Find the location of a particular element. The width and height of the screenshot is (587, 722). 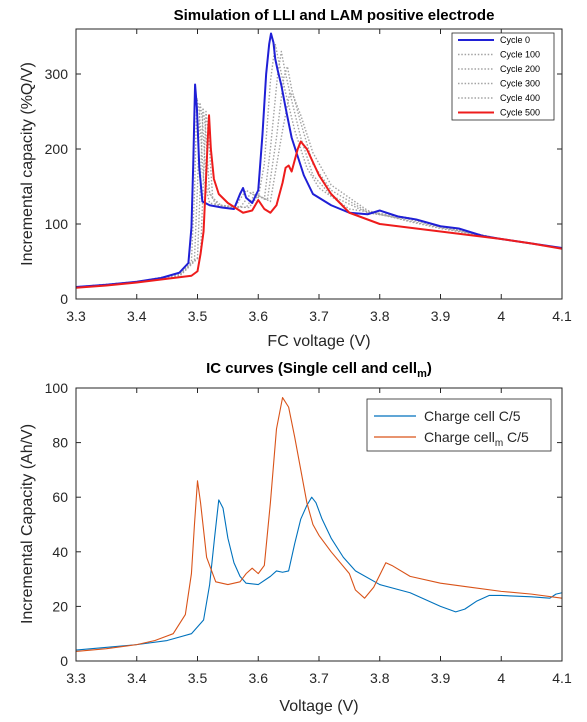

chart2-legend-cellm-tail: C/5 is located at coordinates (516, 437).